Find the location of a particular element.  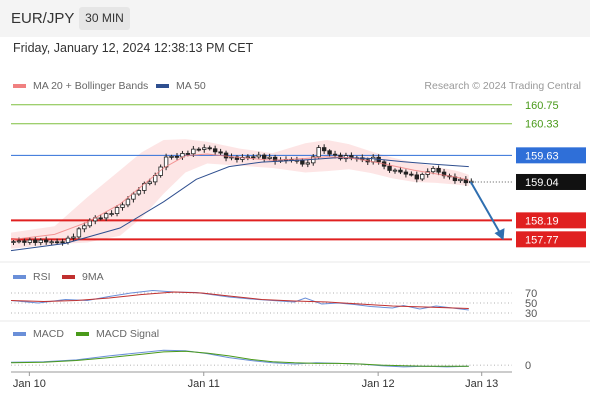

legend-rsi: RSI is located at coordinates (32, 277).